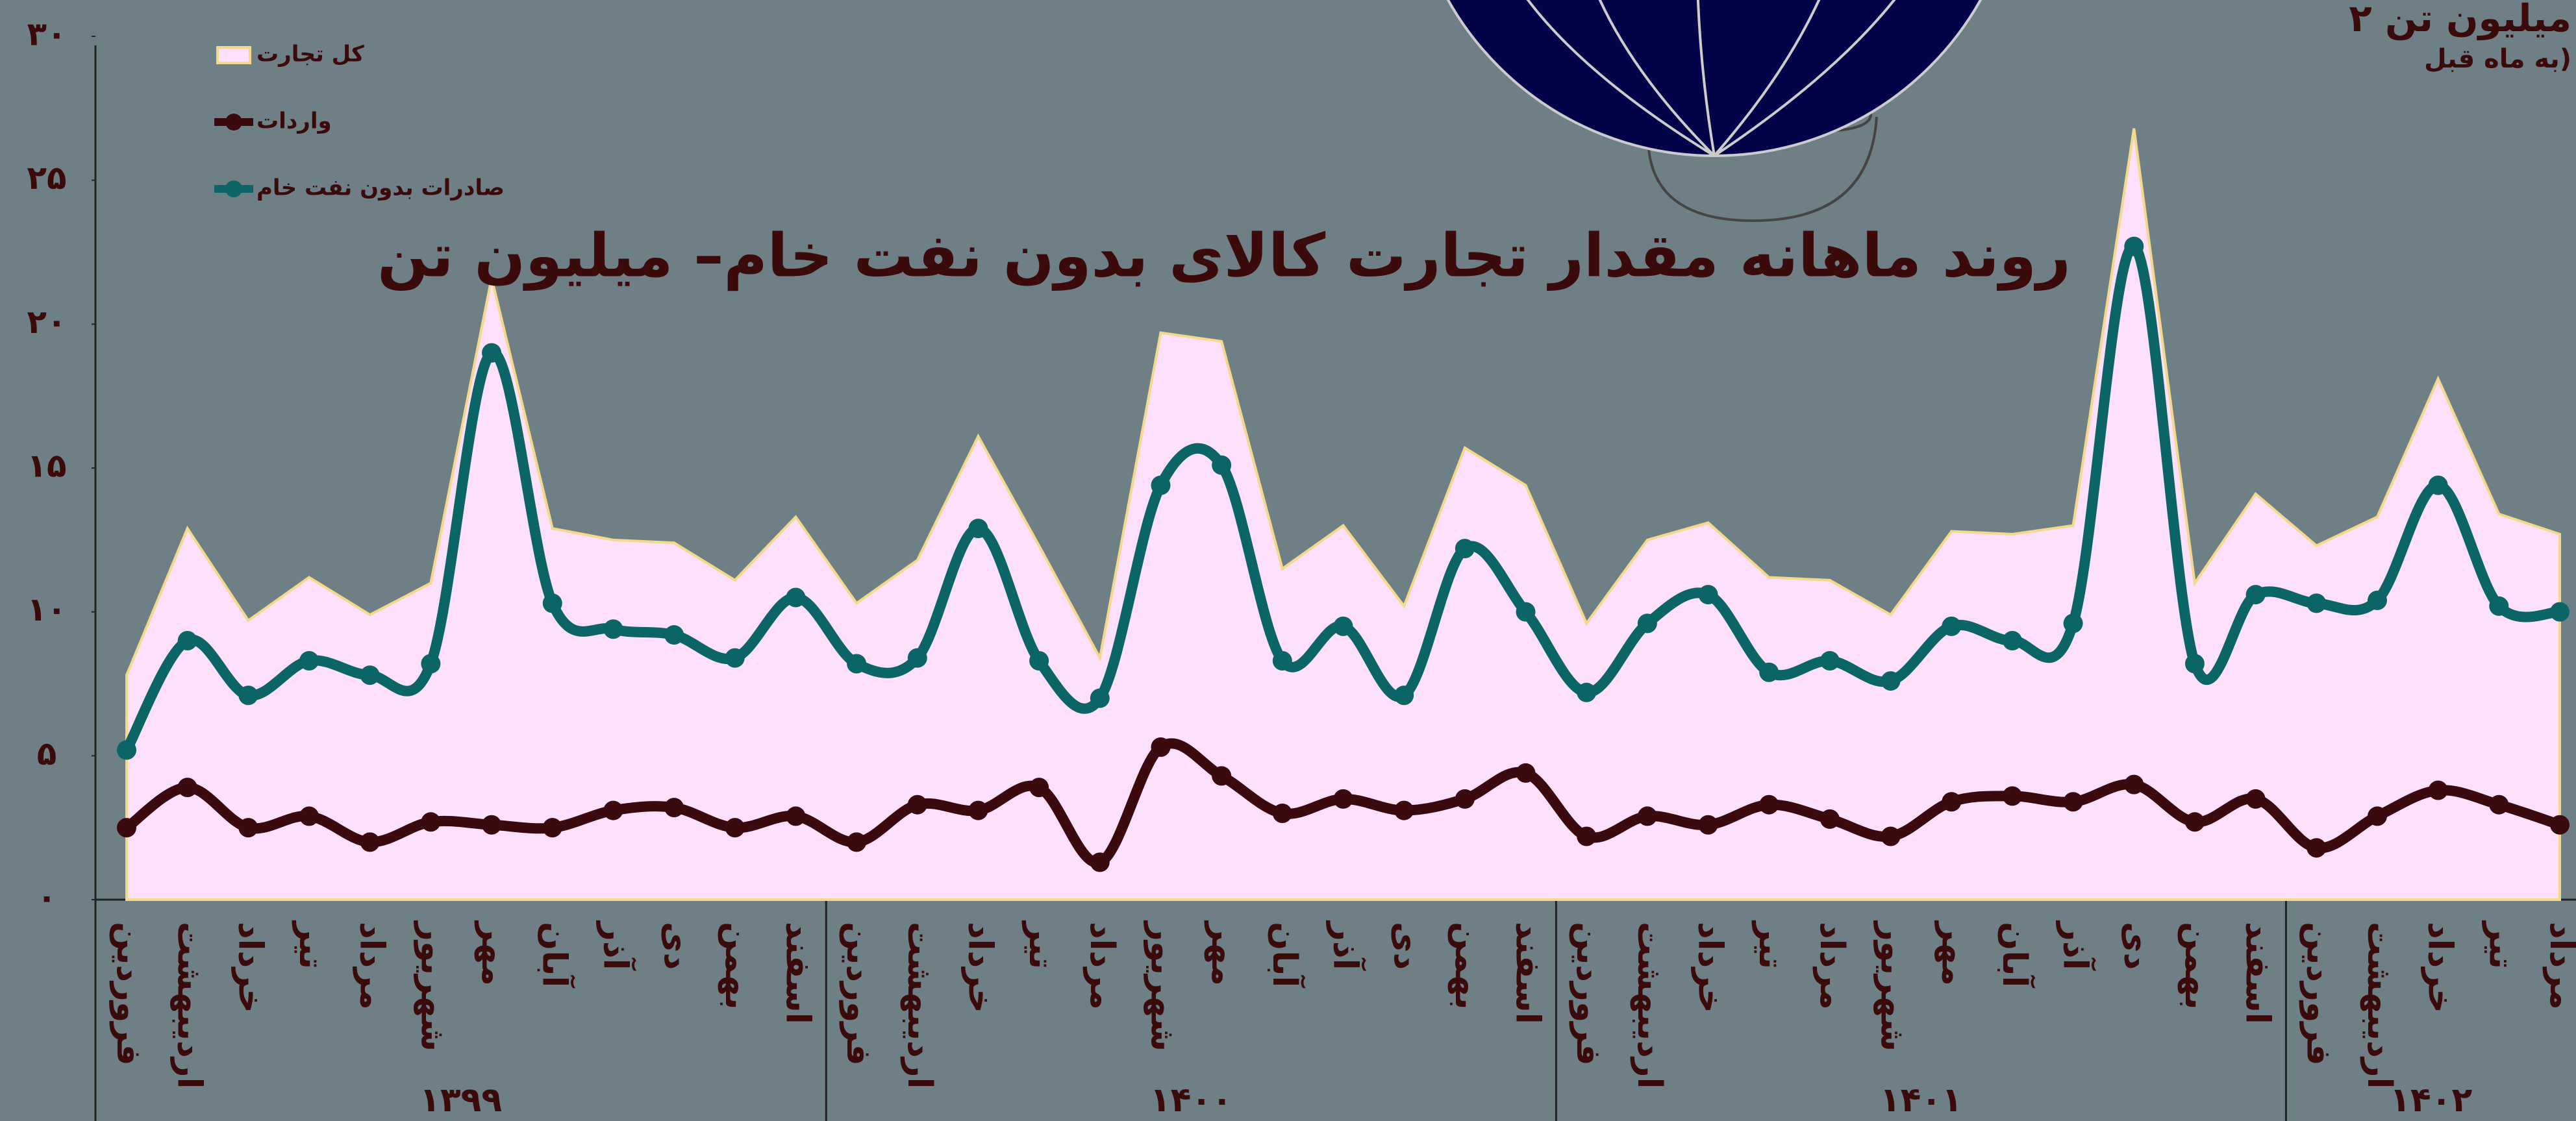  Describe the element at coordinates (1191, 1100) in the screenshot. I see `group-label: ۱۴۰۰` at that location.